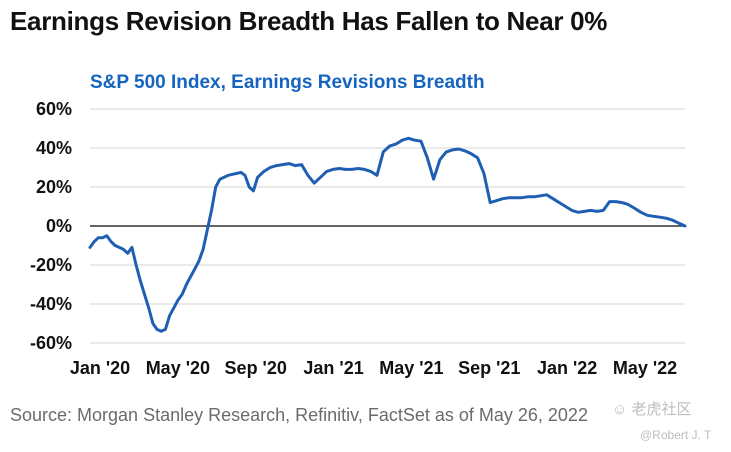 Image resolution: width=731 pixels, height=452 pixels. What do you see at coordinates (676, 435) in the screenshot?
I see `watermark-user: @Robert J. T` at bounding box center [676, 435].